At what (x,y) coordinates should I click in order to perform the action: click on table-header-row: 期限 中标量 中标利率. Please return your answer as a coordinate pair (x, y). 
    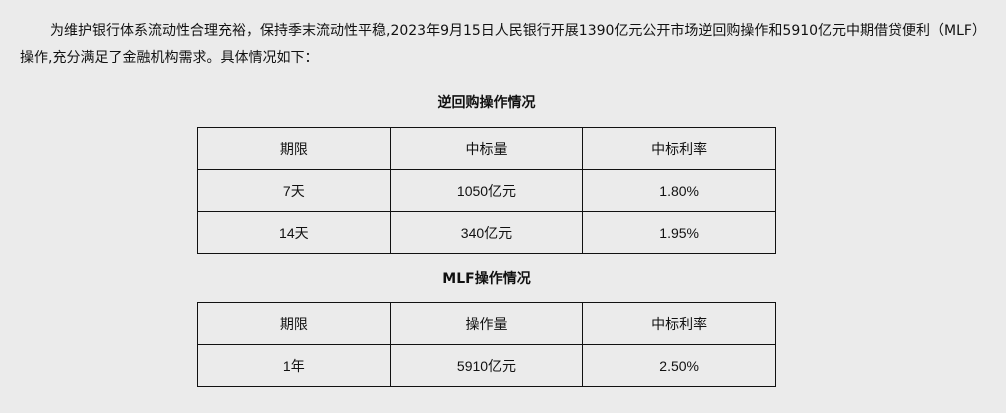
    Looking at the image, I should click on (486, 148).